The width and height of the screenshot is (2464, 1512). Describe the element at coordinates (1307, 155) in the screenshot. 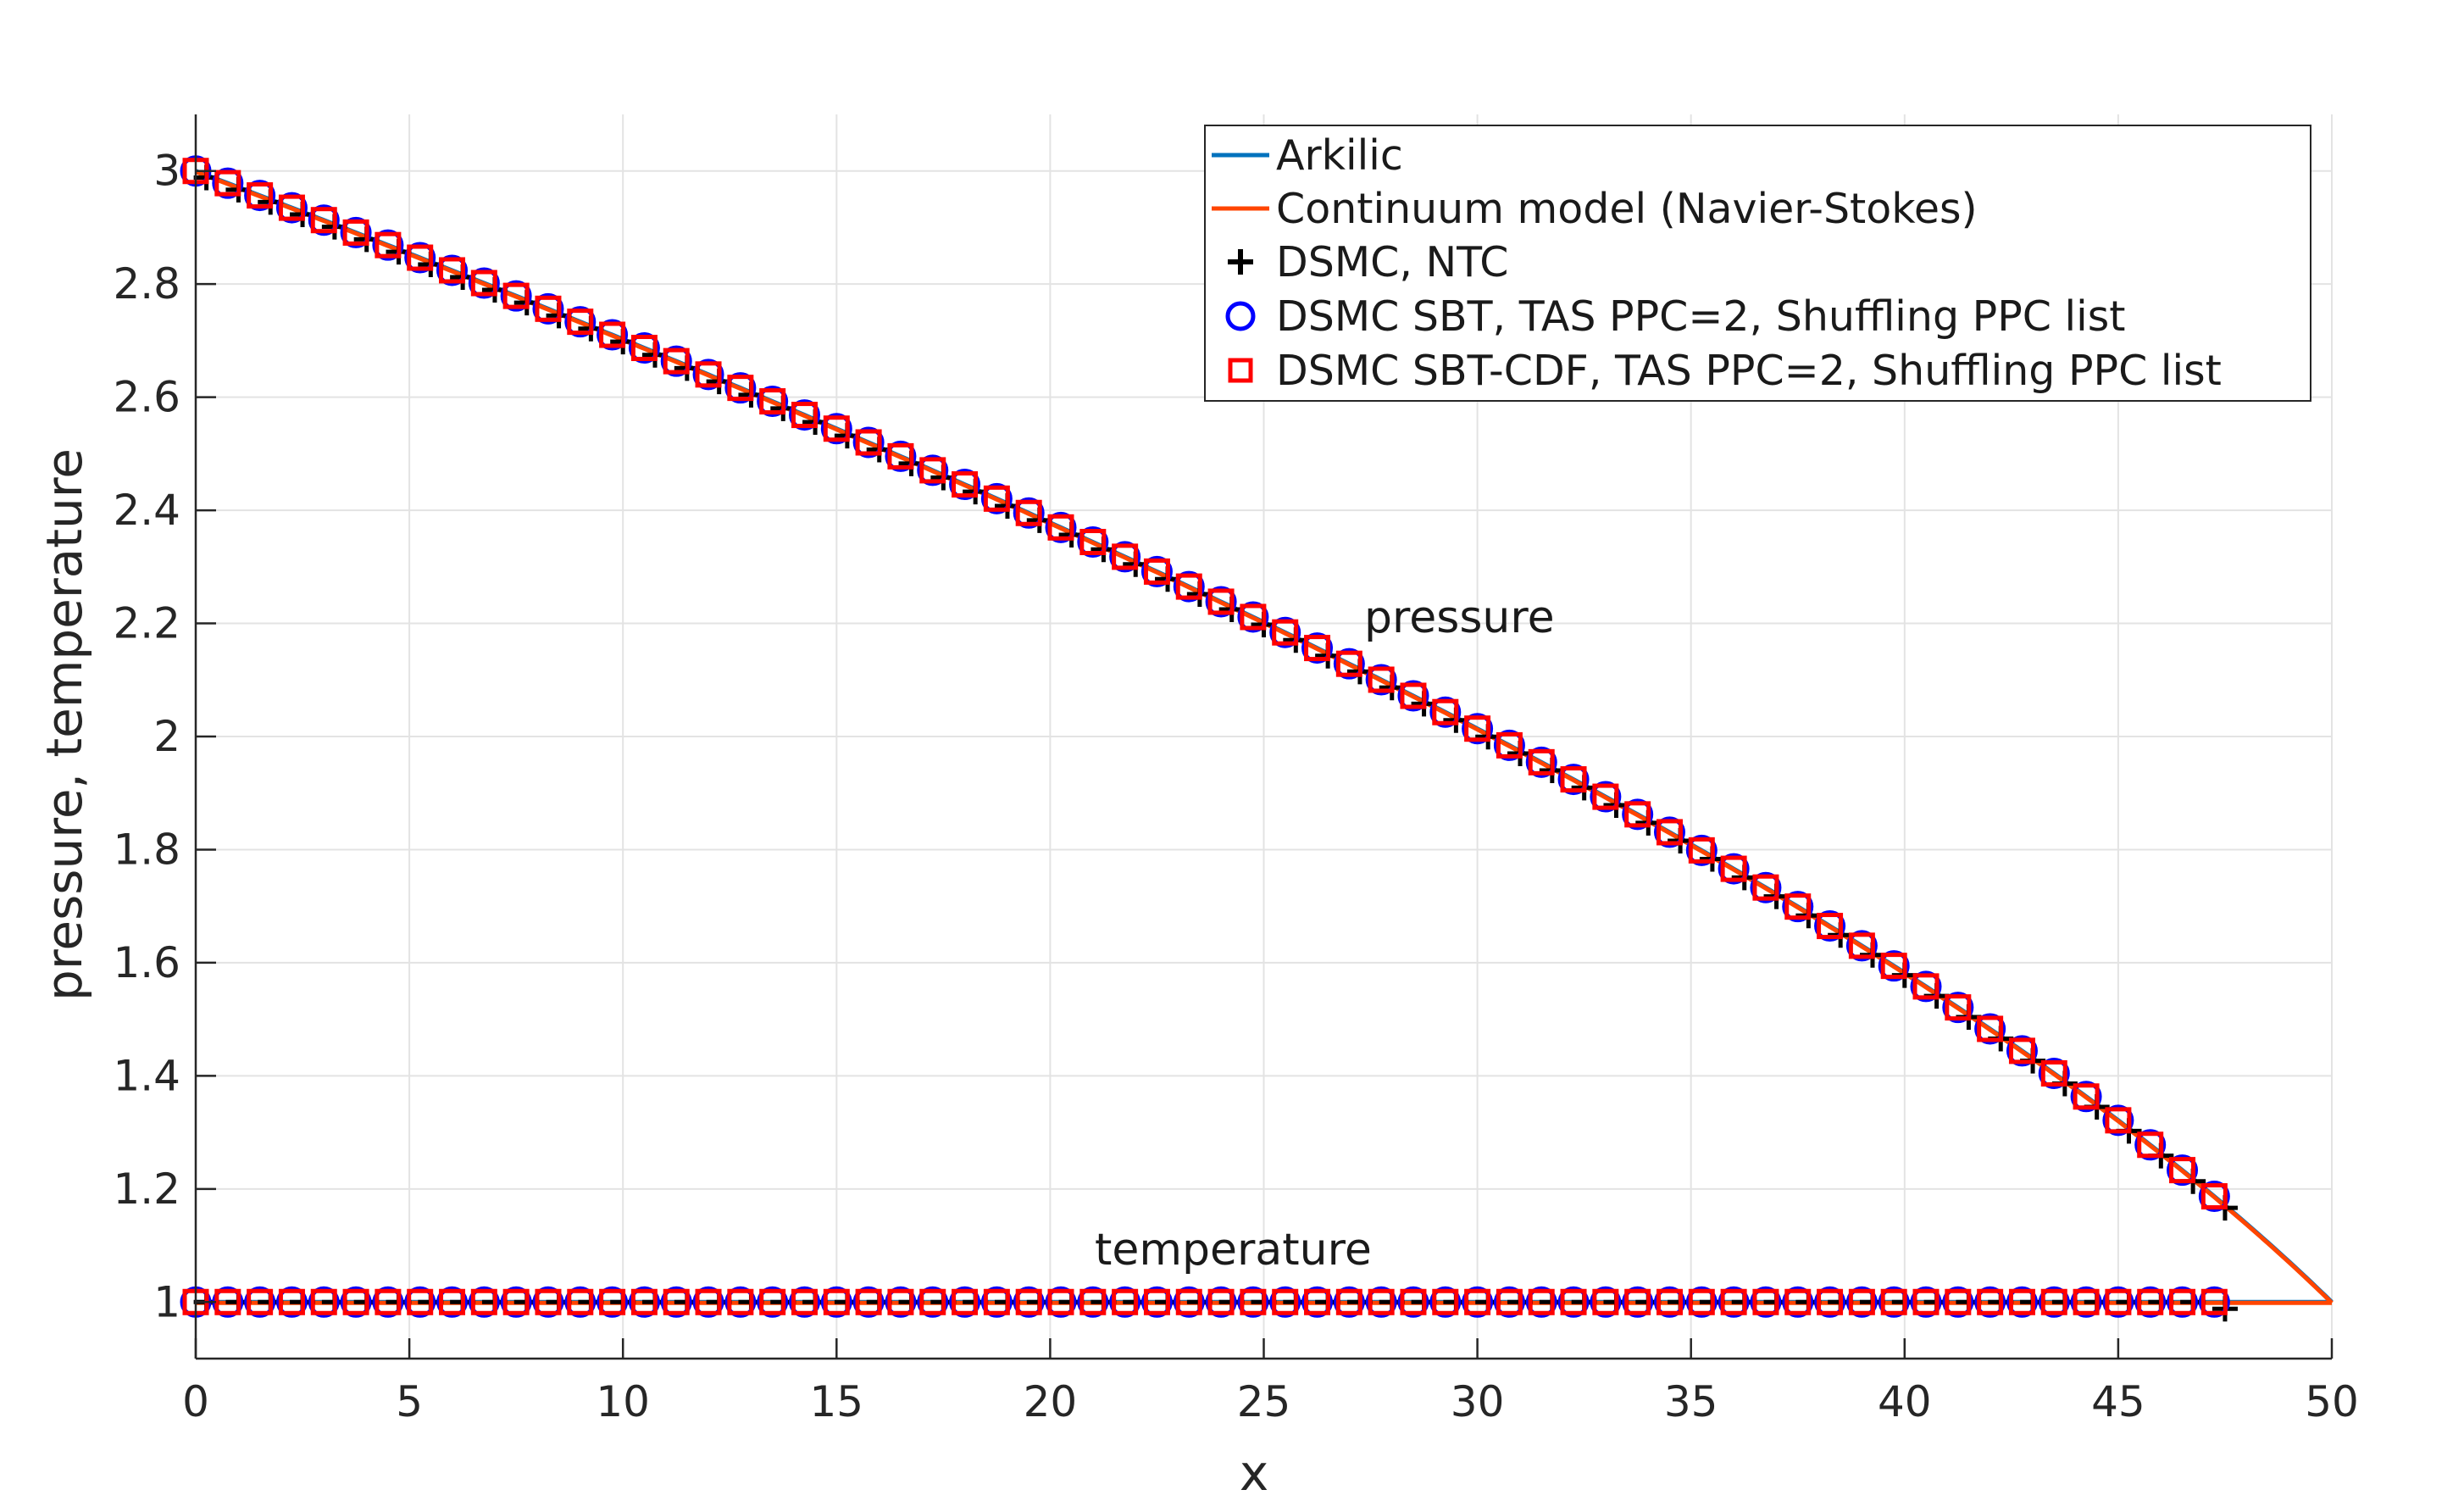

I see `legend-entry-arkilic: Arkilic` at that location.